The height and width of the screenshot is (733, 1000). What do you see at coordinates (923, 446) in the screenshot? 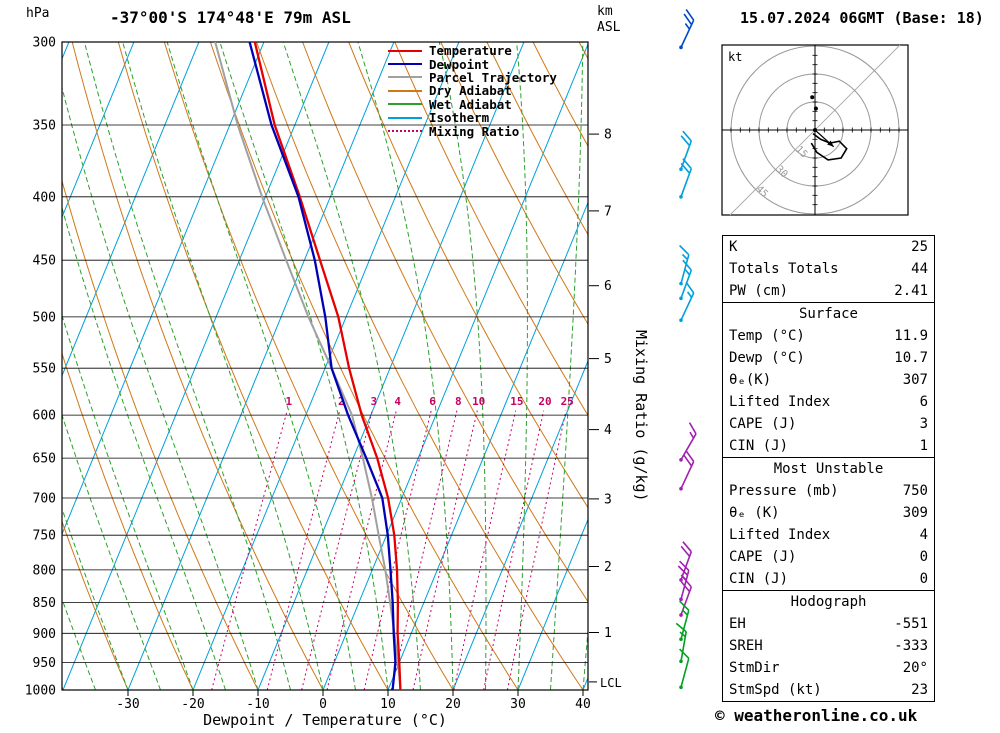
I see `stats-value: 1` at bounding box center [923, 446].